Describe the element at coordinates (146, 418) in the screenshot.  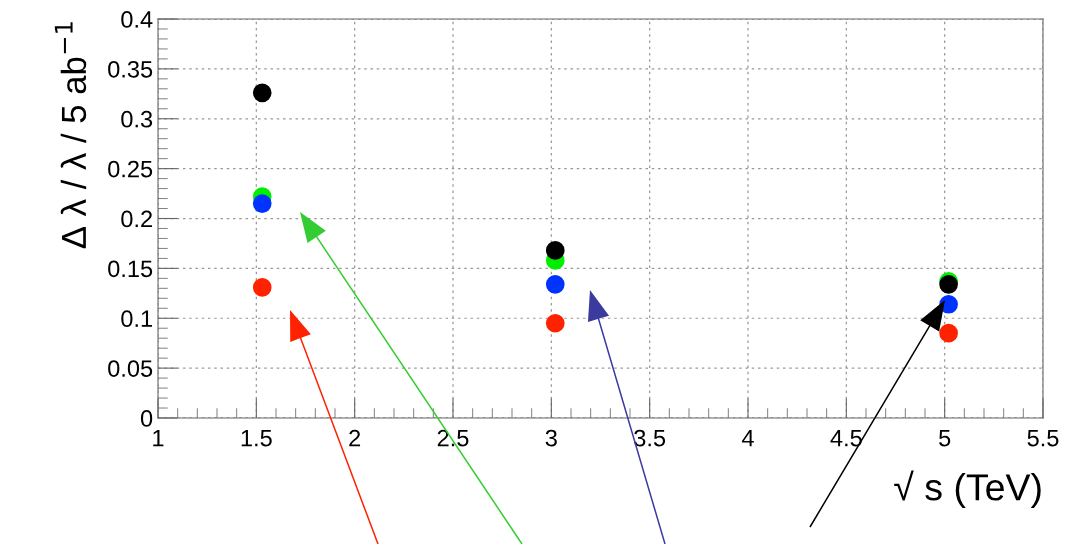
I see `y-tick-label: 0` at that location.